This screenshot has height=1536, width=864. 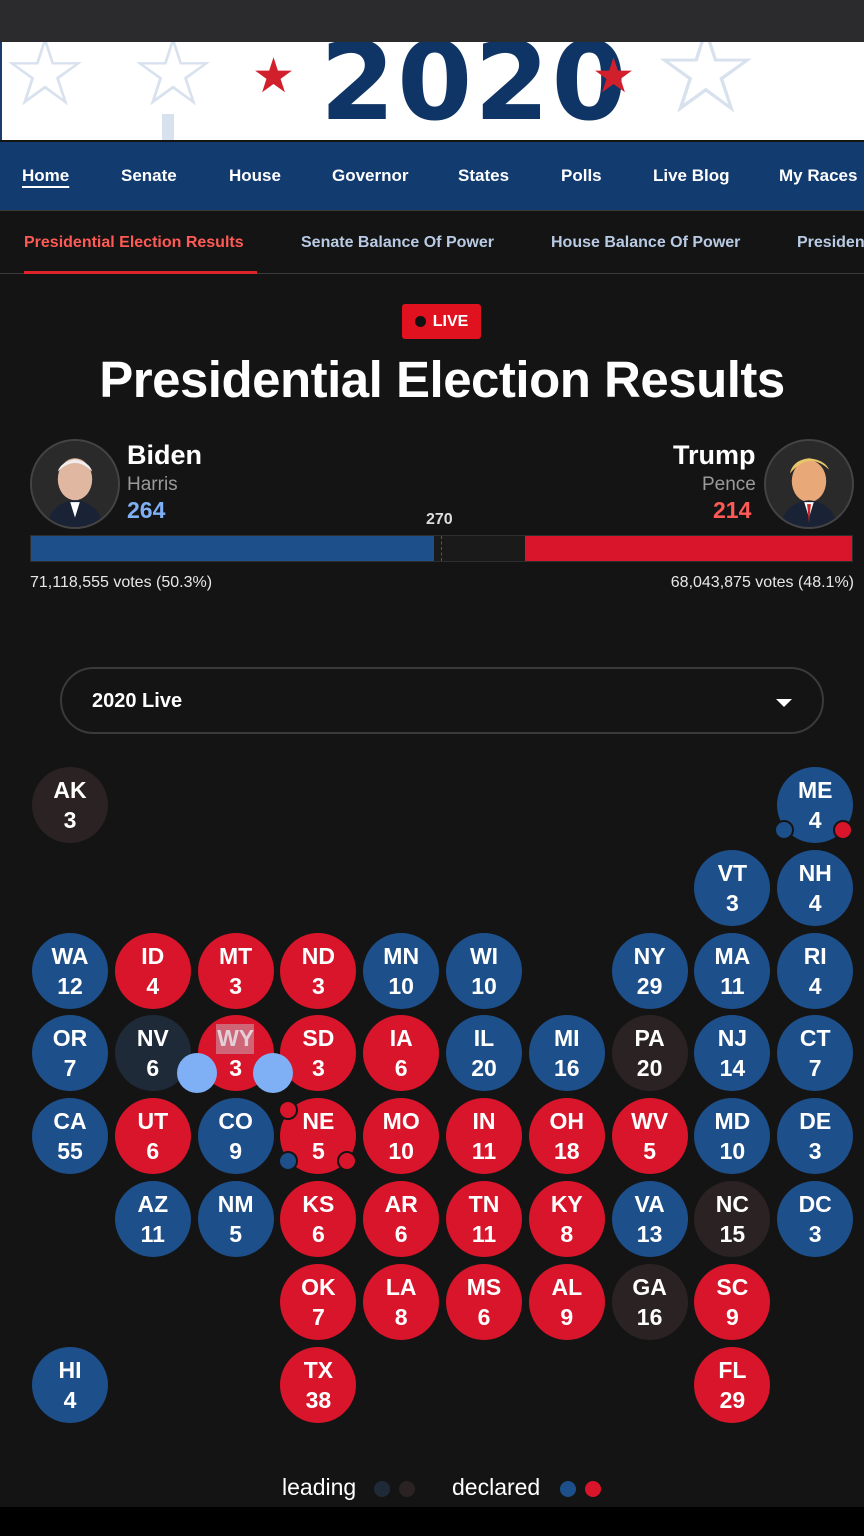 What do you see at coordinates (70, 1136) in the screenshot?
I see `state-ca: CA 55` at bounding box center [70, 1136].